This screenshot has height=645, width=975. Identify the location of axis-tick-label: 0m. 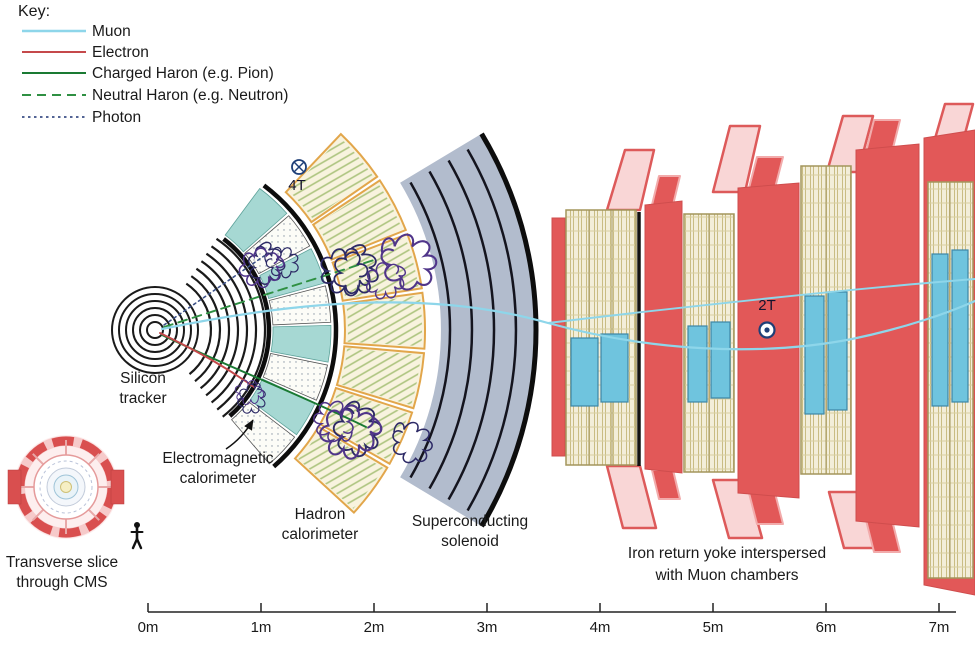
(148, 627).